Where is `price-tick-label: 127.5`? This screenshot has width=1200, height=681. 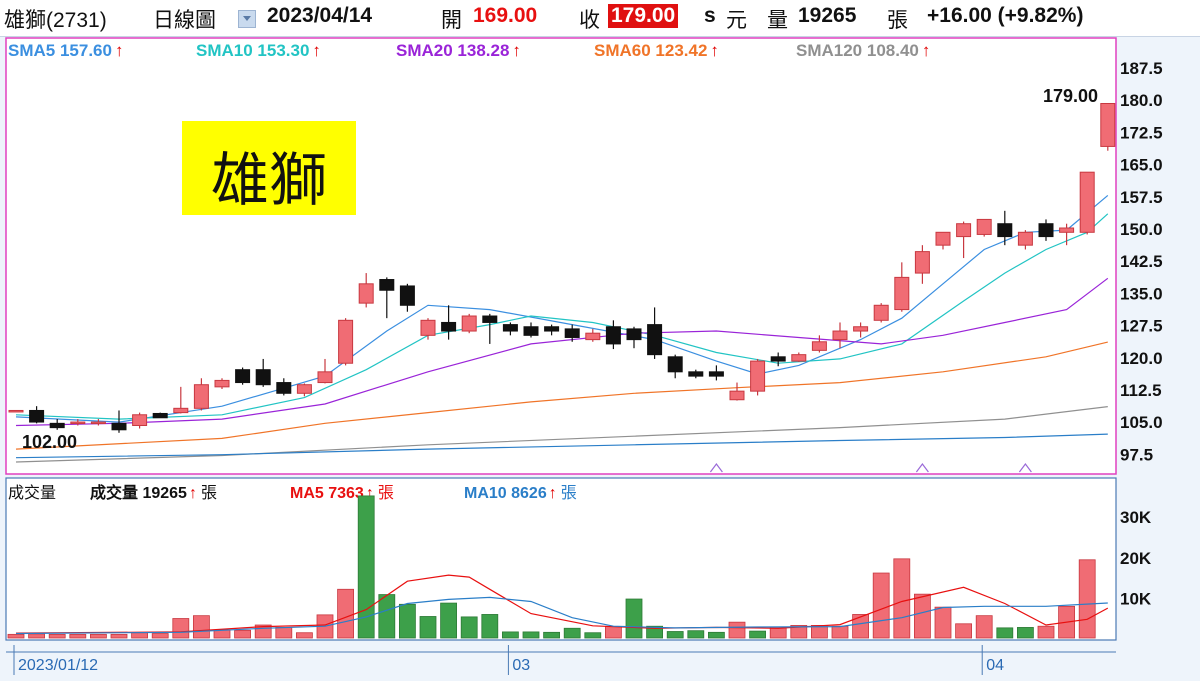 price-tick-label: 127.5 is located at coordinates (1141, 326).